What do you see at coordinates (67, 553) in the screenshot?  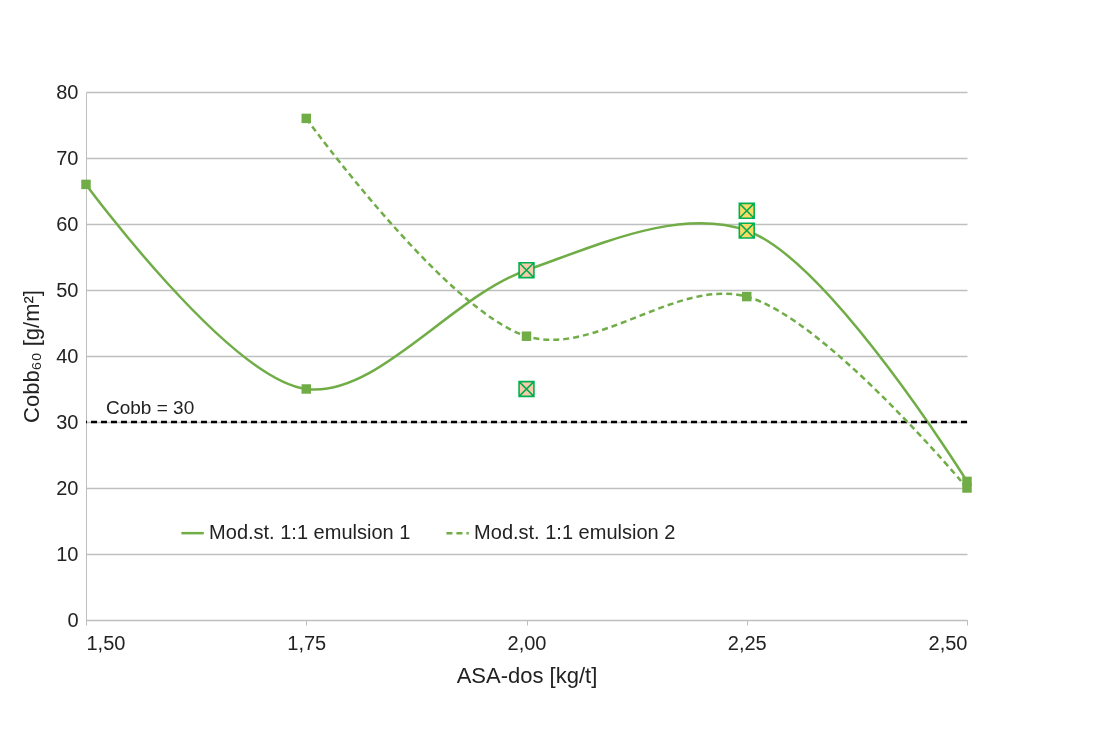 I see `y-tick-label: 10` at bounding box center [67, 553].